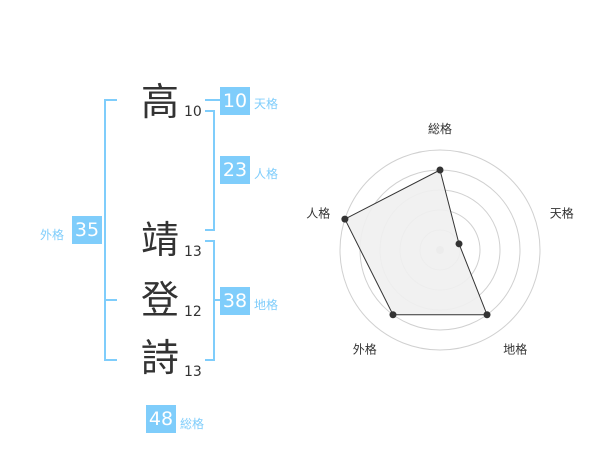  Describe the element at coordinates (159, 240) in the screenshot. I see `name-char-2: 靖` at that location.